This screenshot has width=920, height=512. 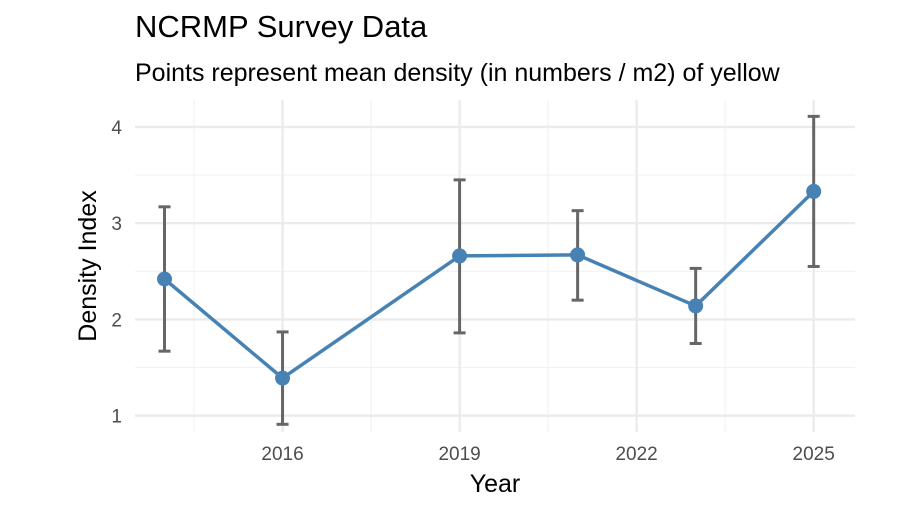 What do you see at coordinates (636, 454) in the screenshot?
I see `x-tick-label: 2022` at bounding box center [636, 454].